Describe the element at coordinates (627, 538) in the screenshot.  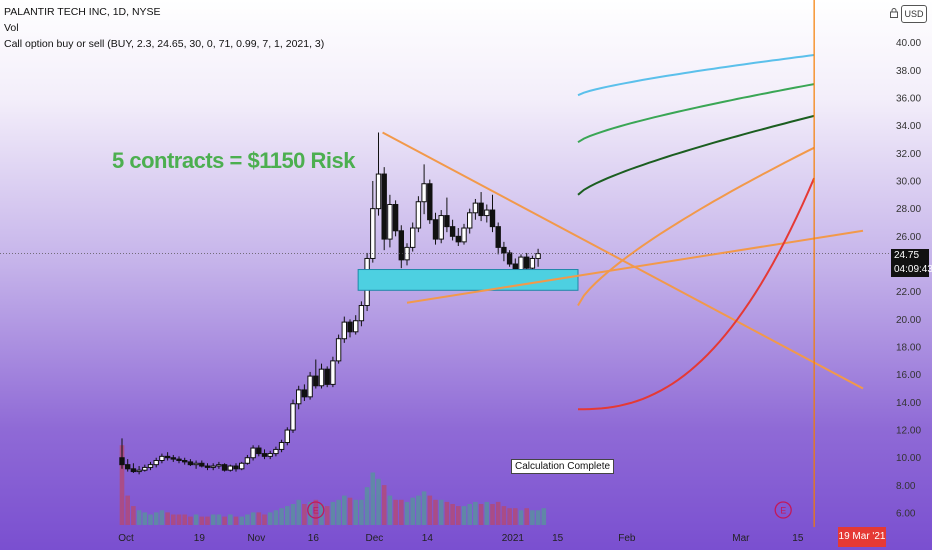
I see `time-axis-tick: Feb` at that location.